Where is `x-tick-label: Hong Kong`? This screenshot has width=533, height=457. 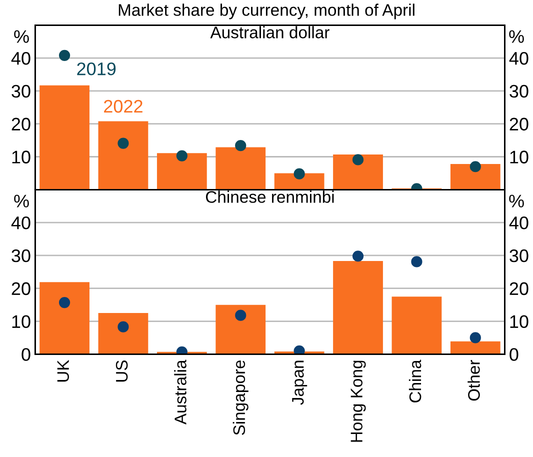 x-tick-label: Hong Kong is located at coordinates (358, 401).